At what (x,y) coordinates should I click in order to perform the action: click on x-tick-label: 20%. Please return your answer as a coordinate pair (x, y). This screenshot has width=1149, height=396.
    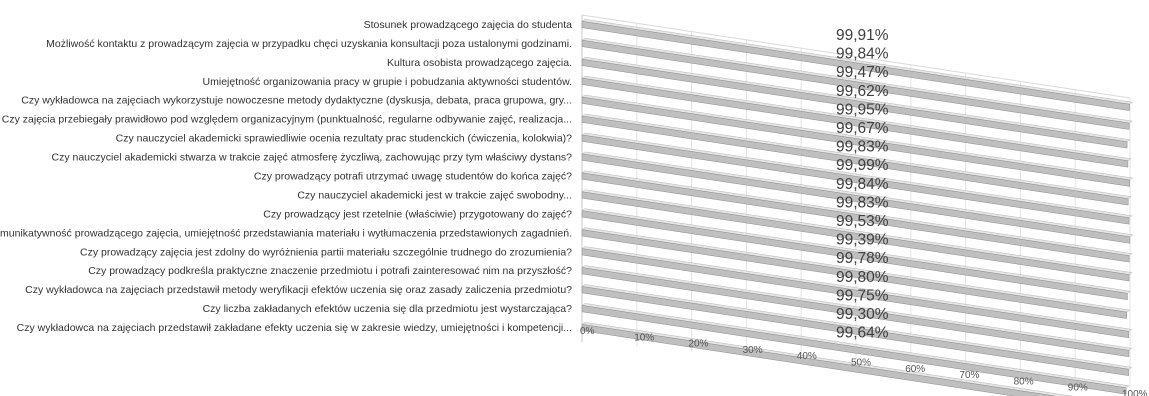
    Looking at the image, I should click on (698, 344).